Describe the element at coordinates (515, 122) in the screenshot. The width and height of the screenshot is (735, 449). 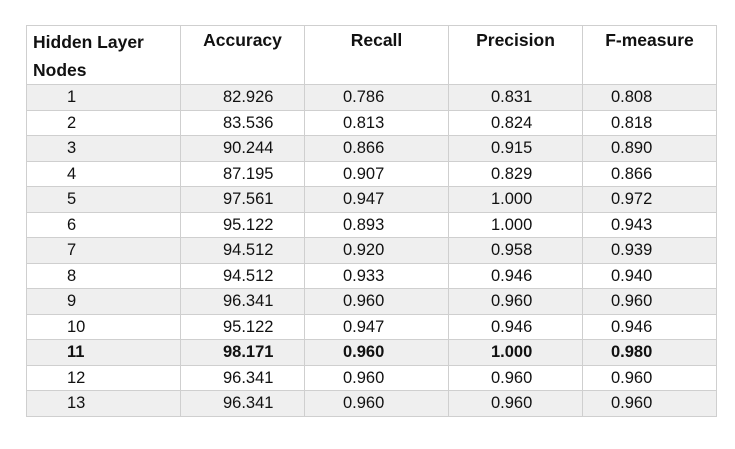
I see `cell-precision: 0.824` at that location.